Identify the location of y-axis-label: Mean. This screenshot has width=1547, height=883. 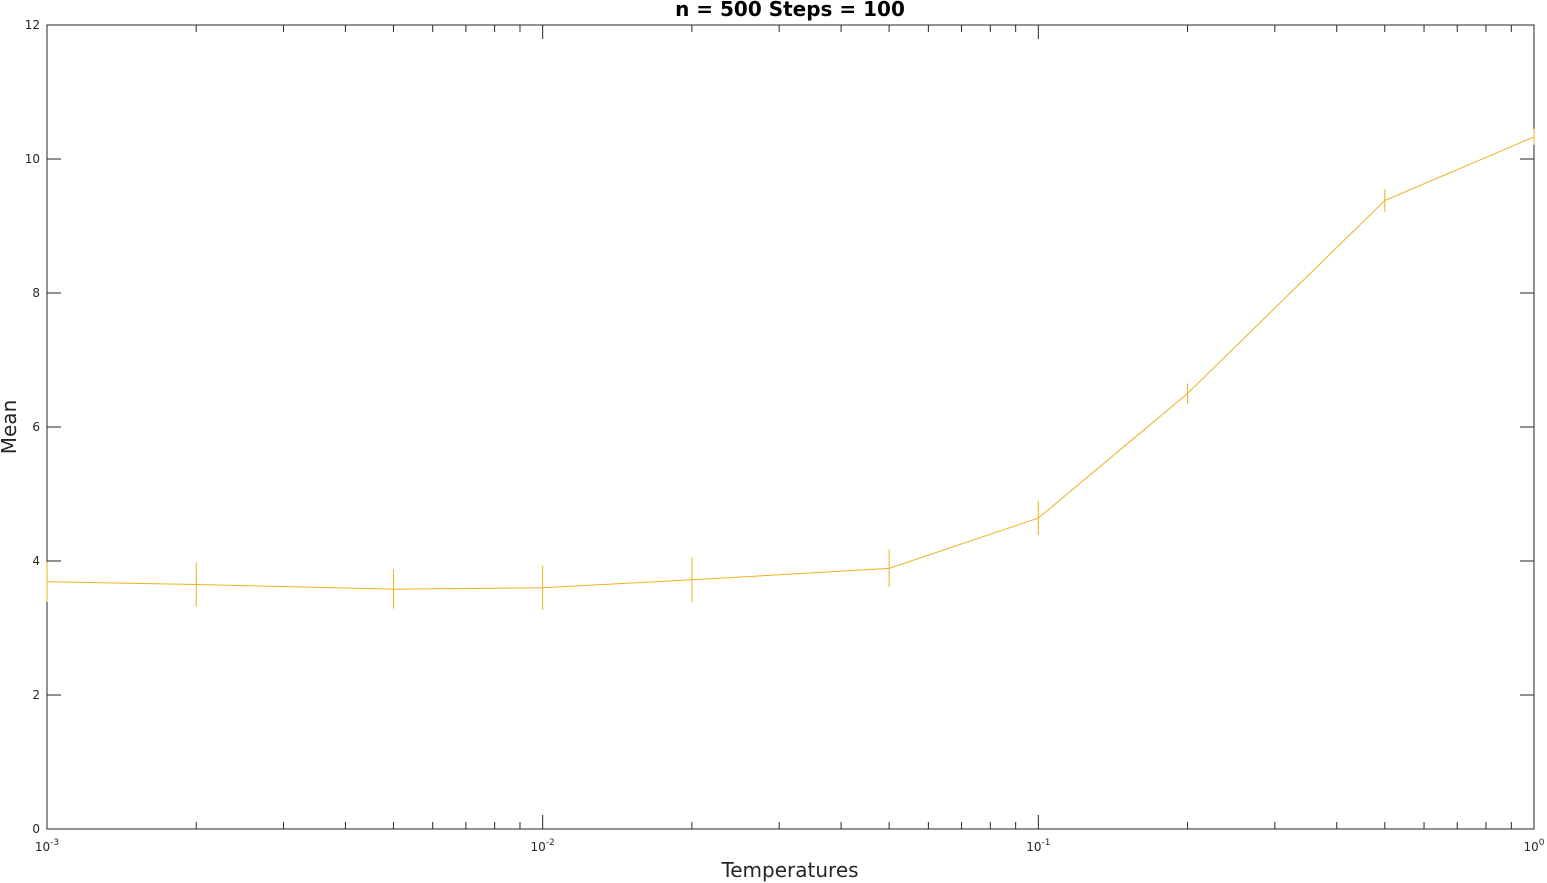
(10, 427).